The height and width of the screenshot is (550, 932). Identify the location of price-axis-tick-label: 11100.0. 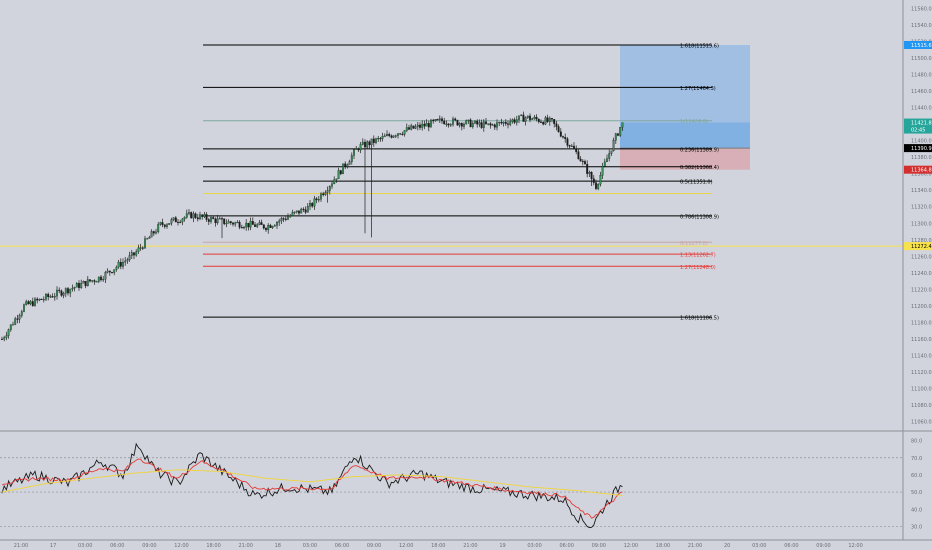
(921, 390).